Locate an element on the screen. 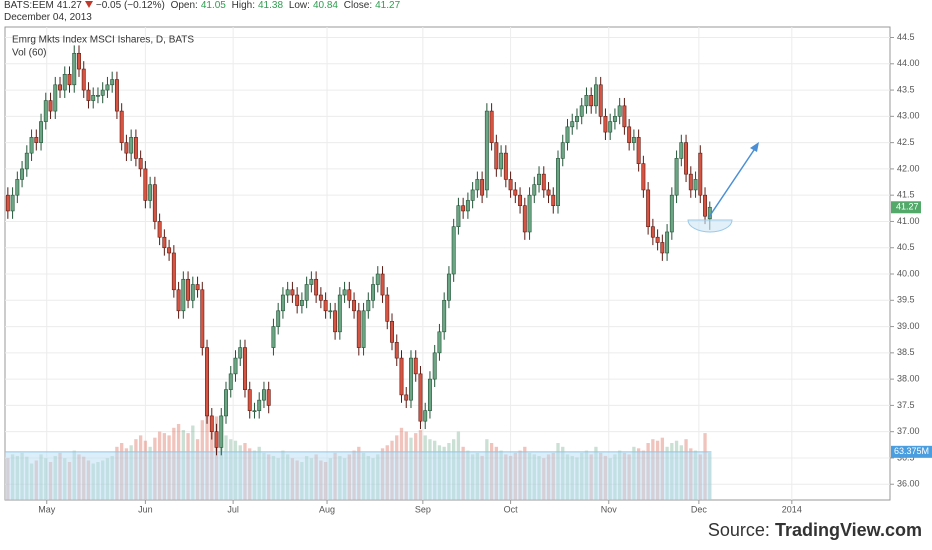 This screenshot has height=550, width=932. x-tick-label: Jun is located at coordinates (145, 509).